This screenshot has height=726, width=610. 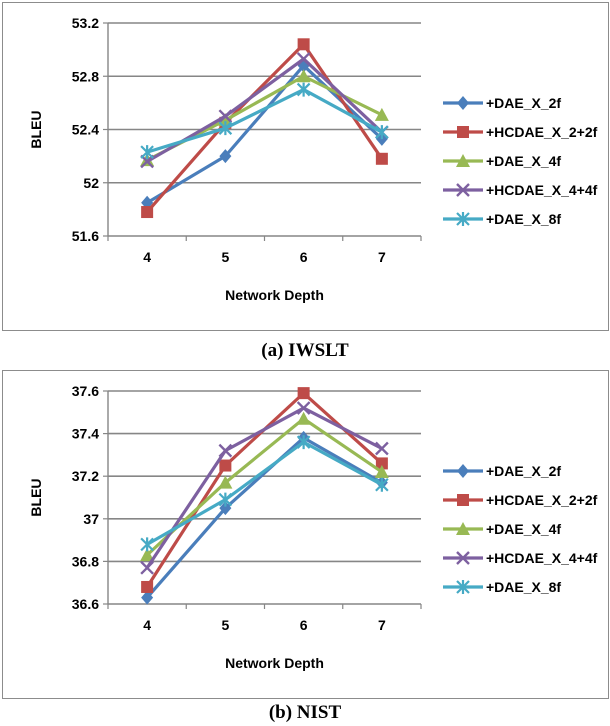 I want to click on series-dae-x-4f, so click(x=264, y=486).